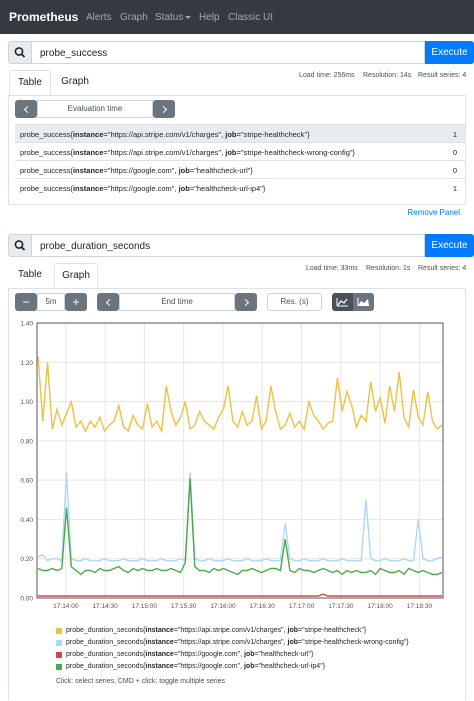 The image size is (474, 701). Describe the element at coordinates (51, 302) in the screenshot. I see `range-input: 5m` at that location.